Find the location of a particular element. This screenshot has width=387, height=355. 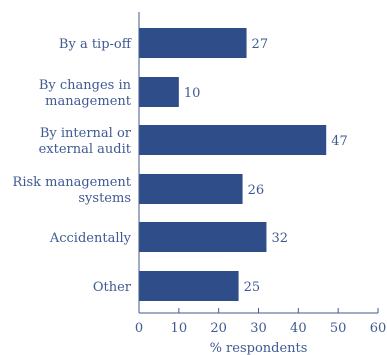

value-label-4: 32 is located at coordinates (279, 238).